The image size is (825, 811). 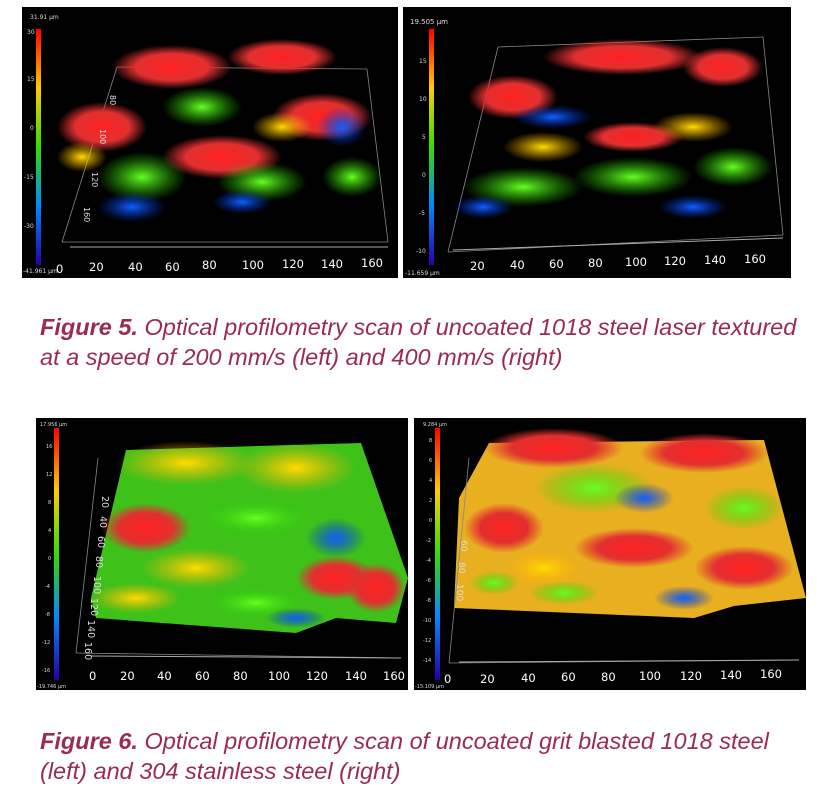 I want to click on scale-tick: -2, so click(x=428, y=541).